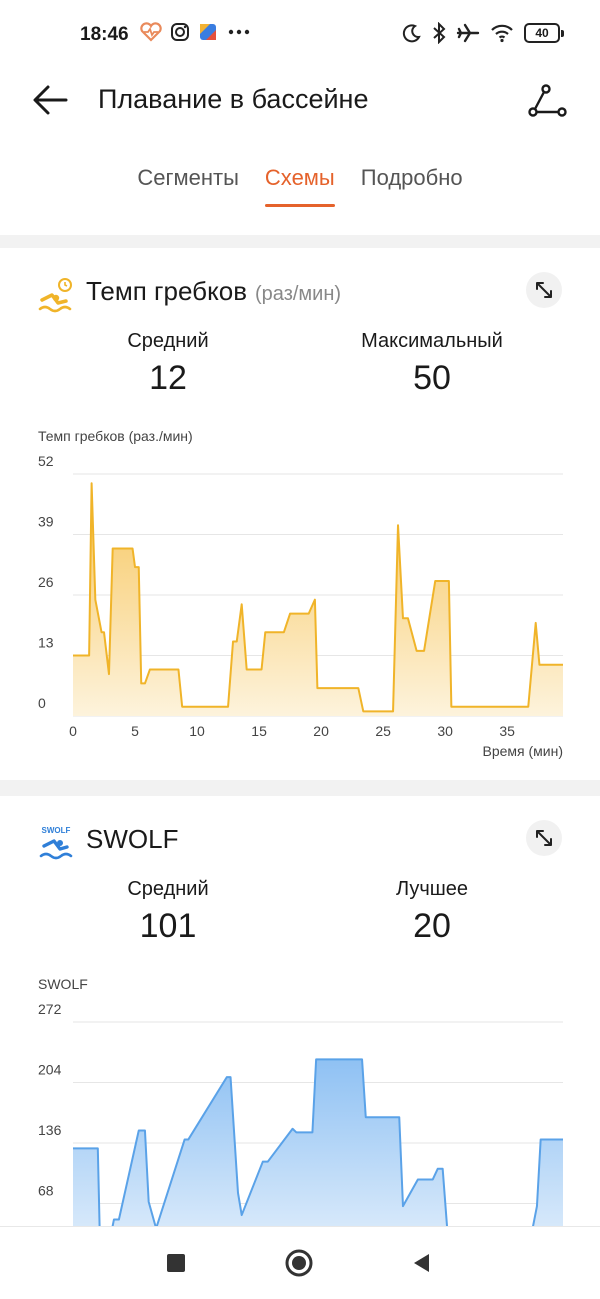 The height and width of the screenshot is (1299, 600). I want to click on y-tick-label: 13, so click(46, 643).